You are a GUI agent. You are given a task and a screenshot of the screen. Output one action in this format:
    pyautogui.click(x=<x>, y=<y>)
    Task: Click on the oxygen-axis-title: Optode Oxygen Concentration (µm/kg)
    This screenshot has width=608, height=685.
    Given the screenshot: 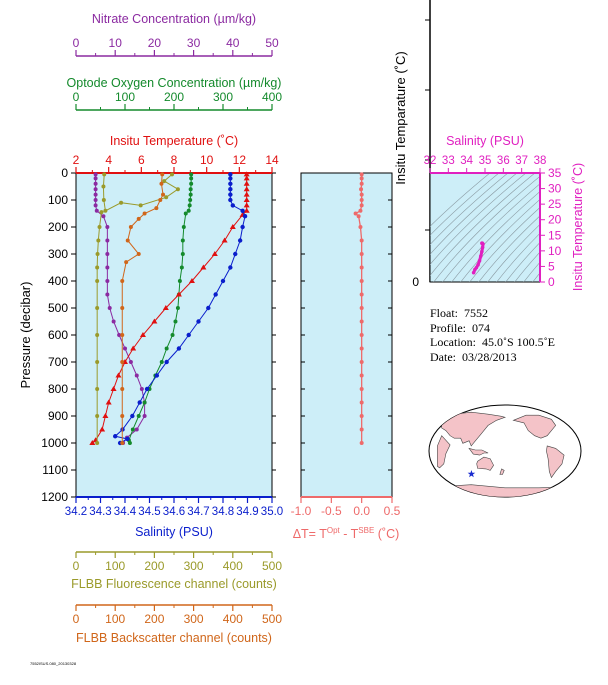 What is the action you would take?
    pyautogui.click(x=174, y=83)
    